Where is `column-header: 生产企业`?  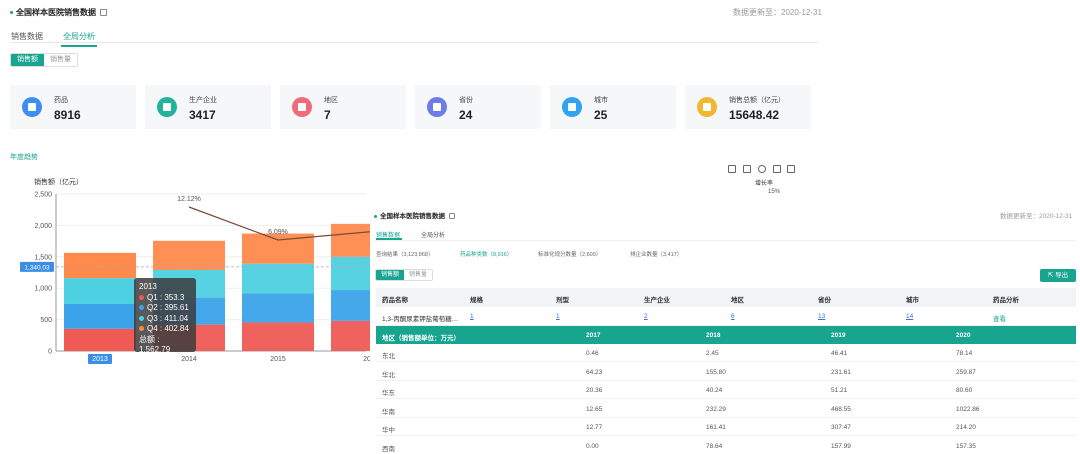
column-header: 生产企业 is located at coordinates (657, 300).